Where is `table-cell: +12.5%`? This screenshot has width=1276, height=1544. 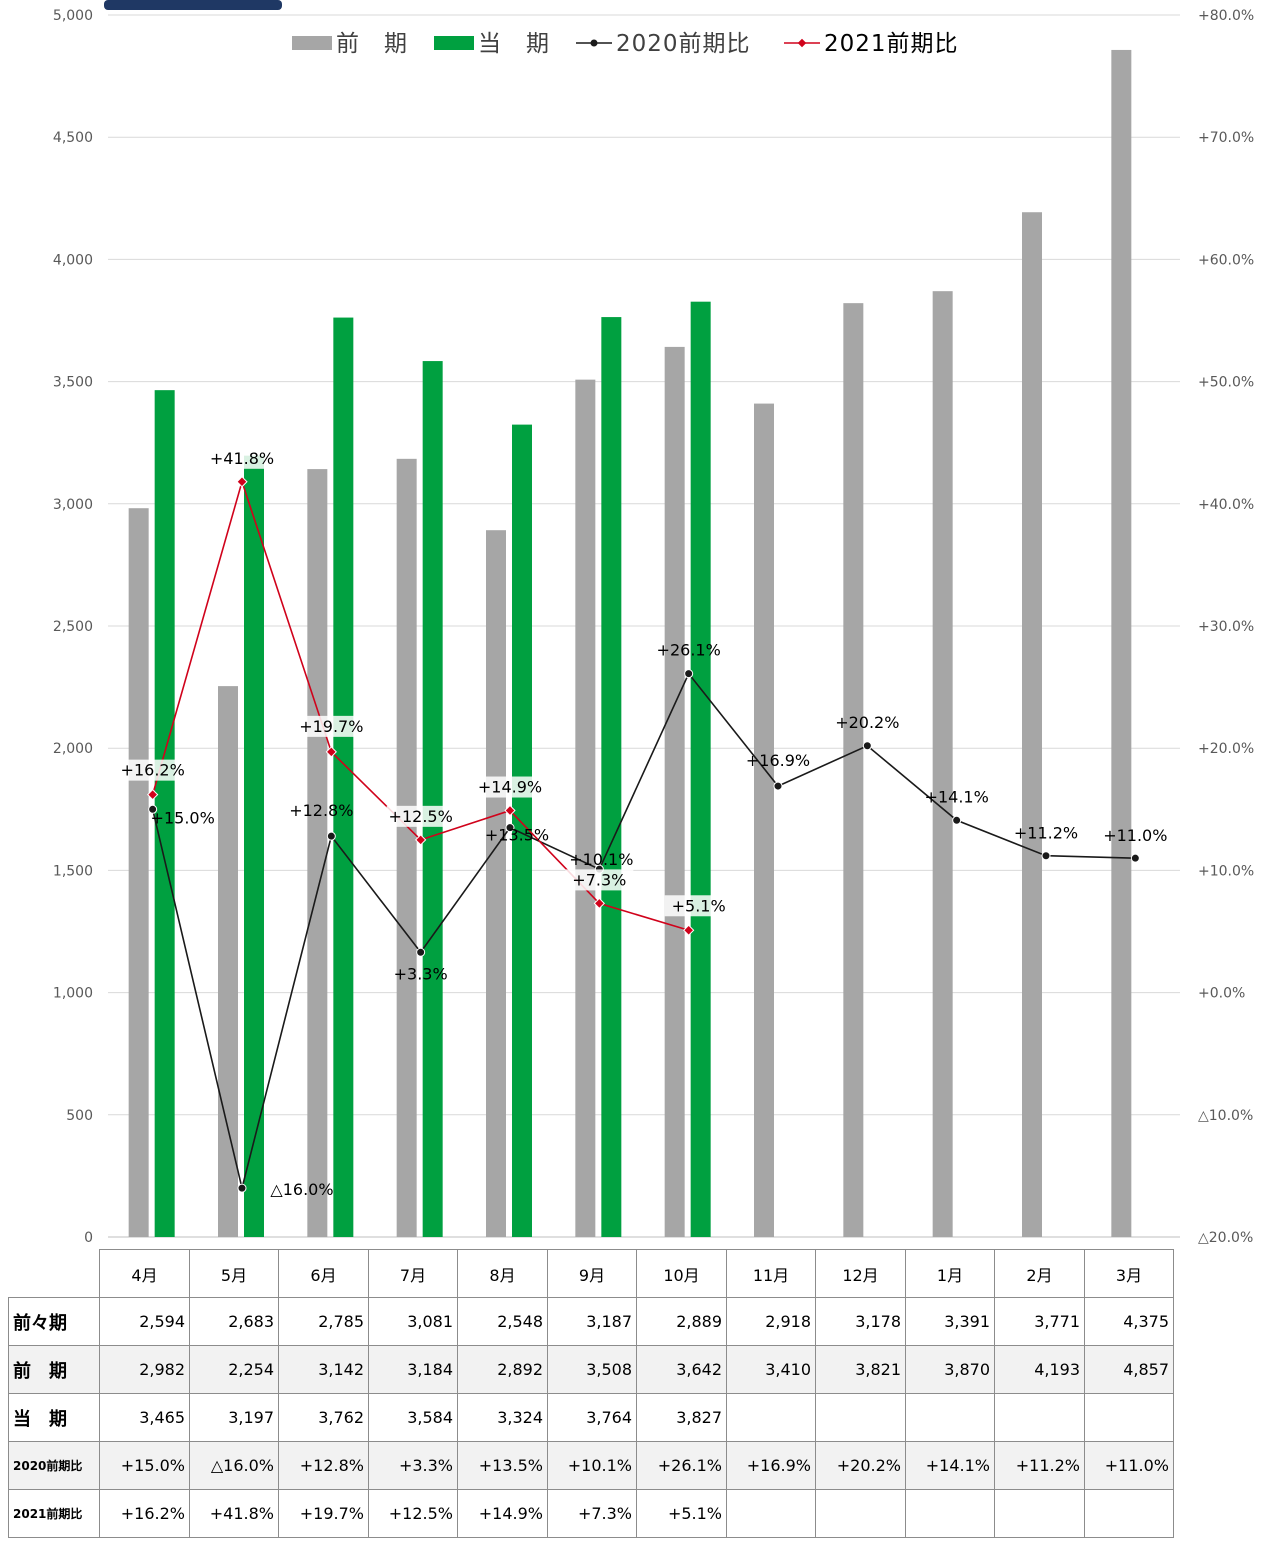
table-cell: +12.5% is located at coordinates (413, 1513).